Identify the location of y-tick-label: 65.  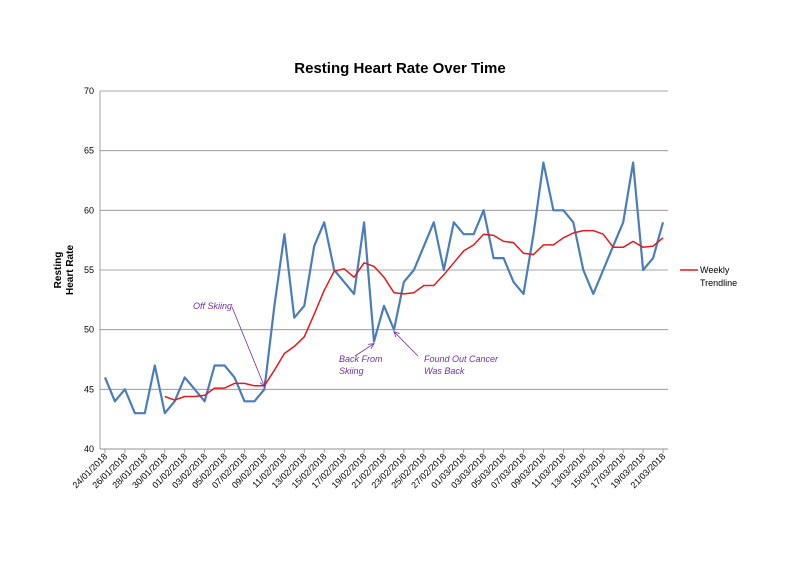
(89, 151).